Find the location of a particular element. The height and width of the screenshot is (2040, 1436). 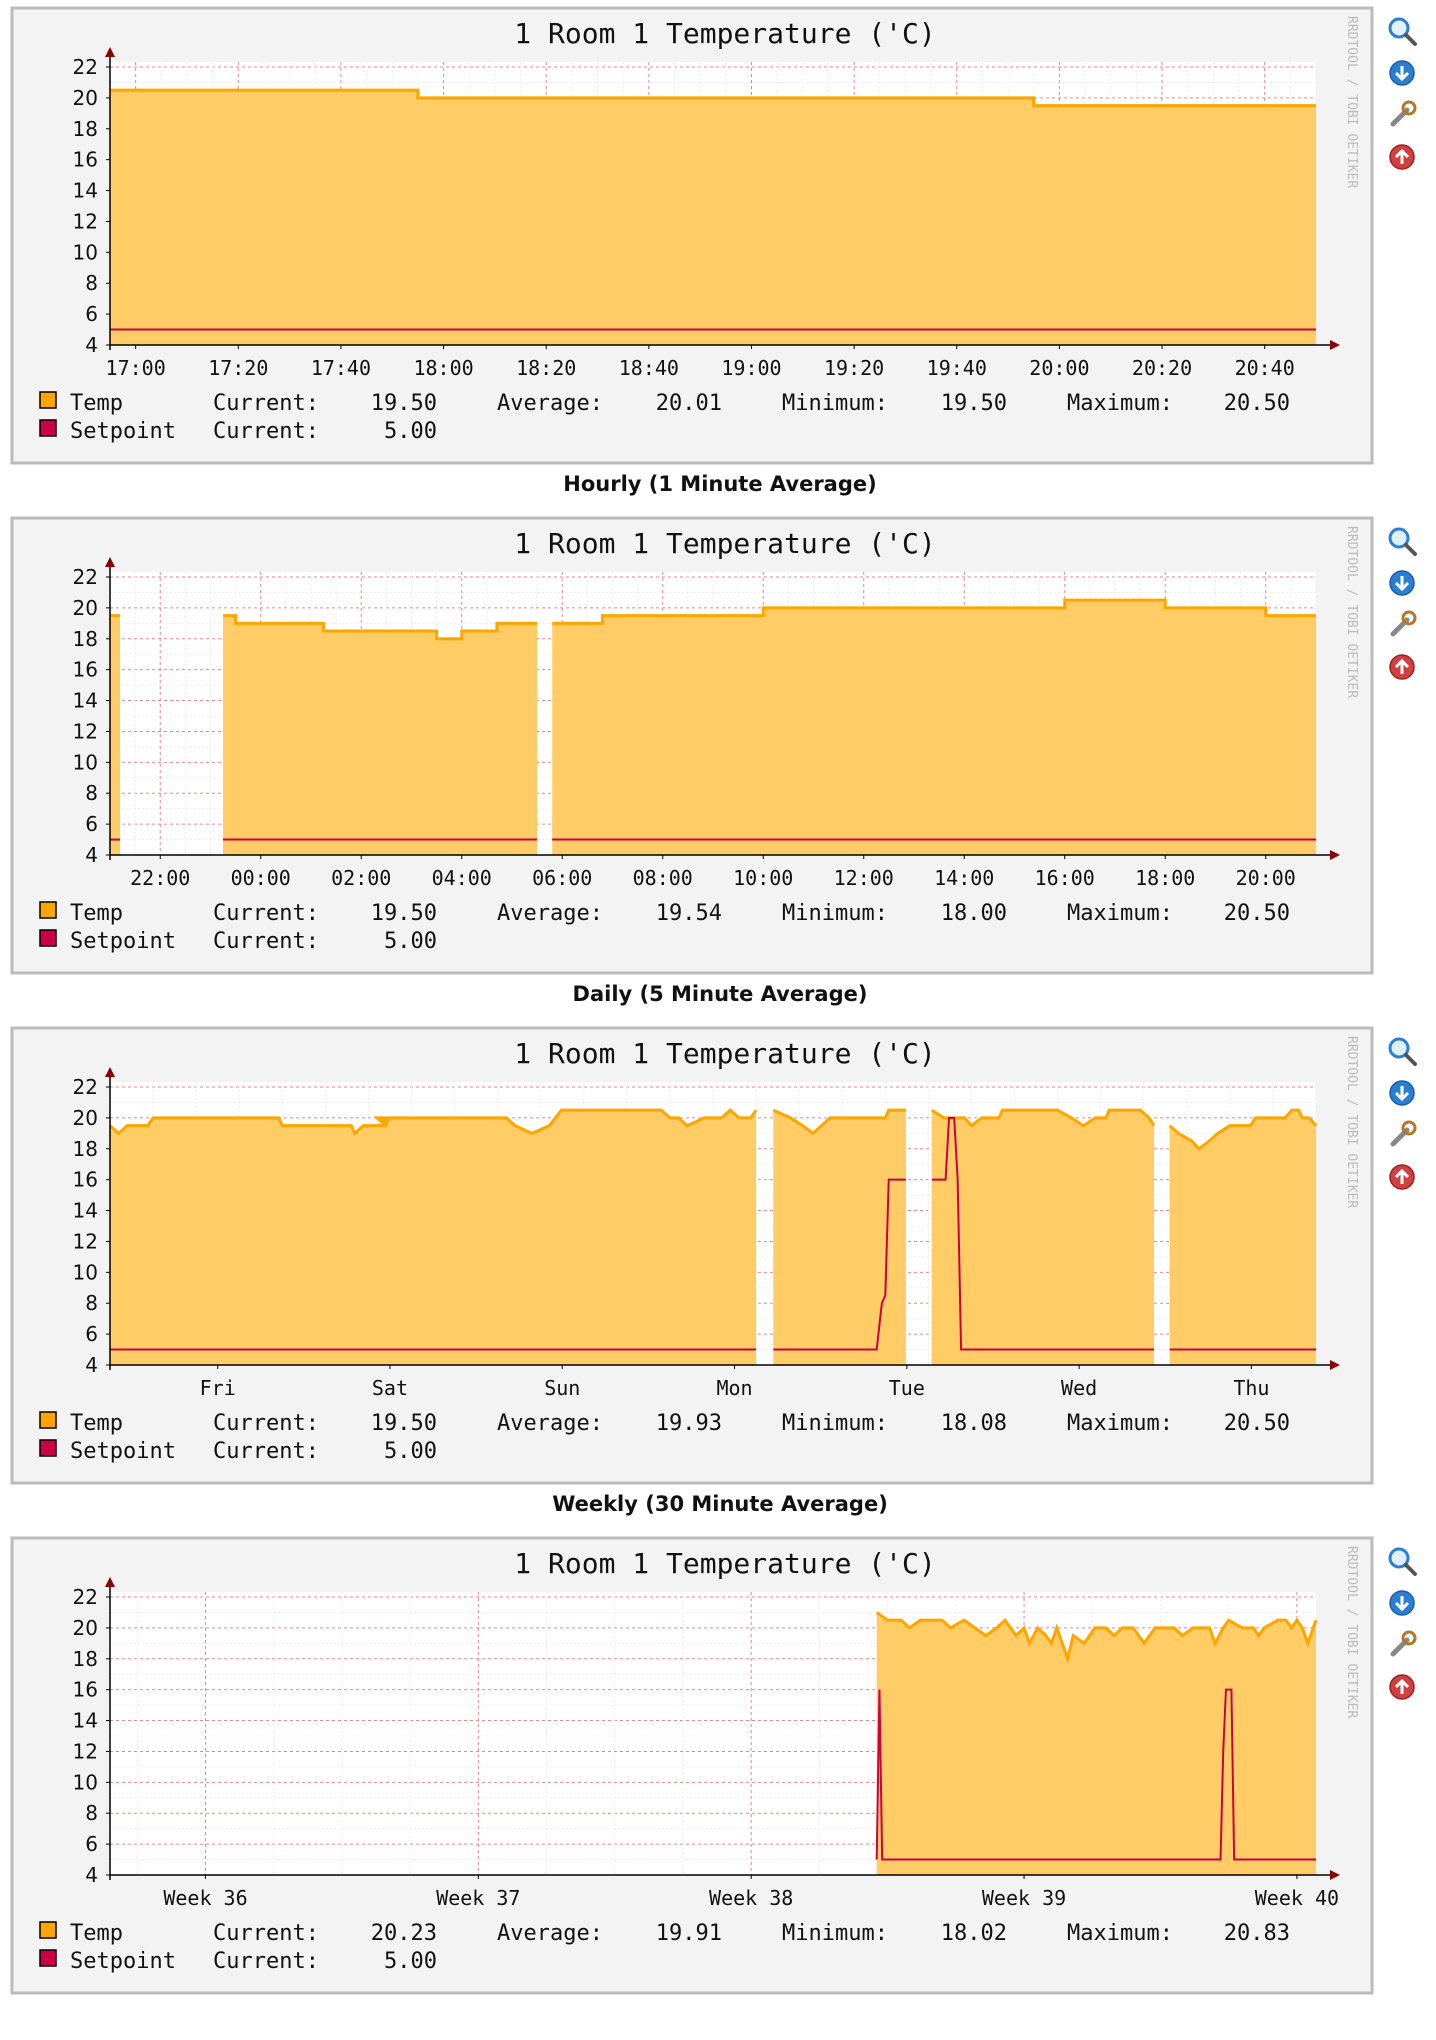

x-tick-label: Tue is located at coordinates (907, 1388).